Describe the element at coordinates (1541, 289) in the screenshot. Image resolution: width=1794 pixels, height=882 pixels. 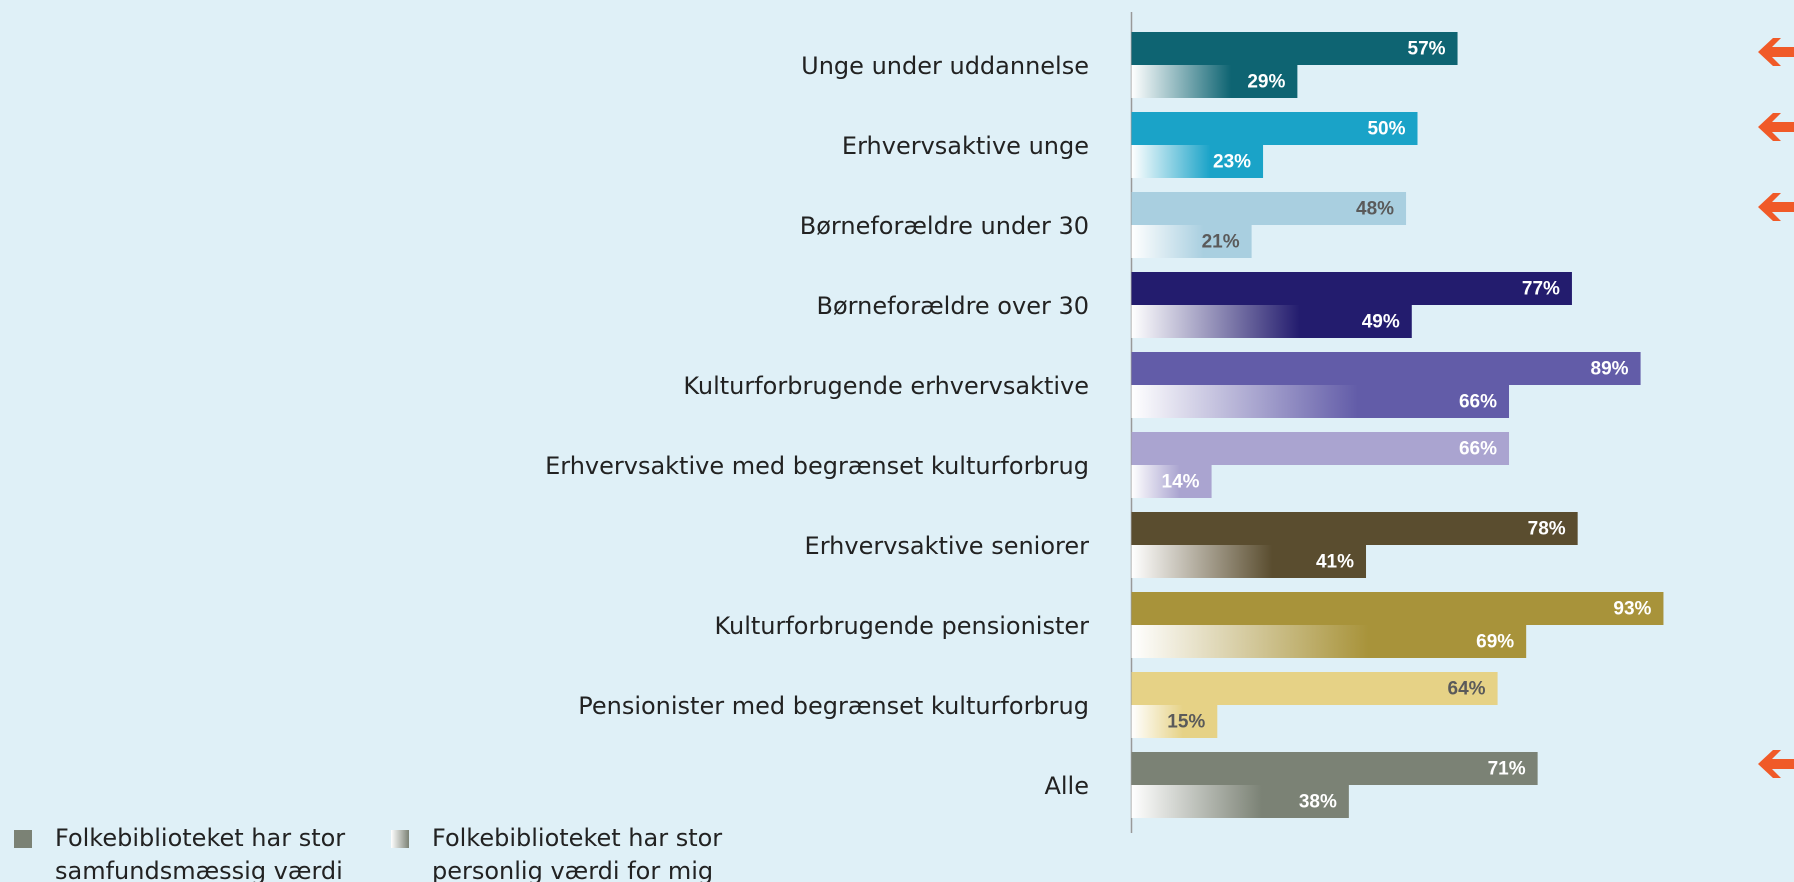
I see `value-label: 77%` at that location.